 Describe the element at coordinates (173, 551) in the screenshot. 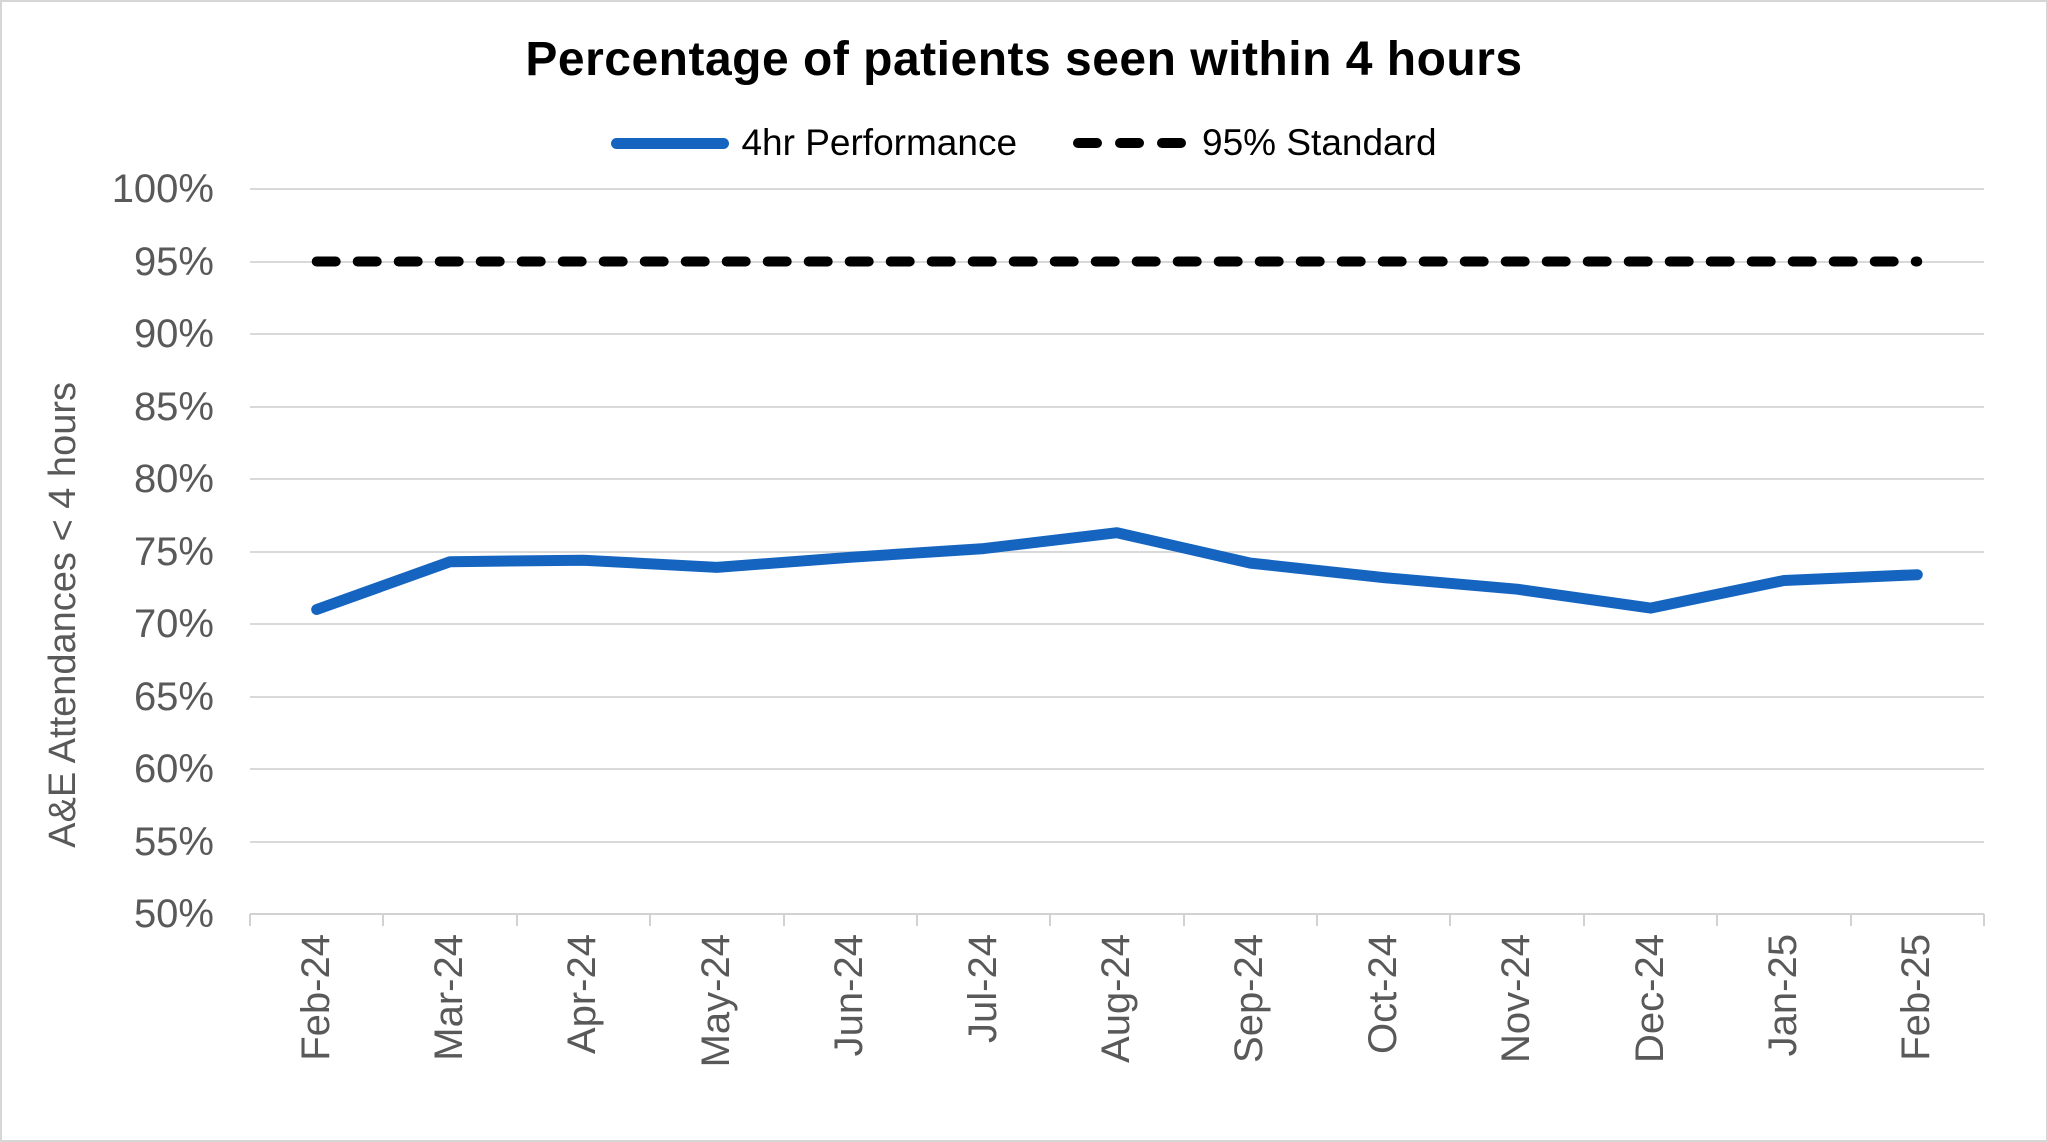

I see `y-tick-label: 75%` at that location.